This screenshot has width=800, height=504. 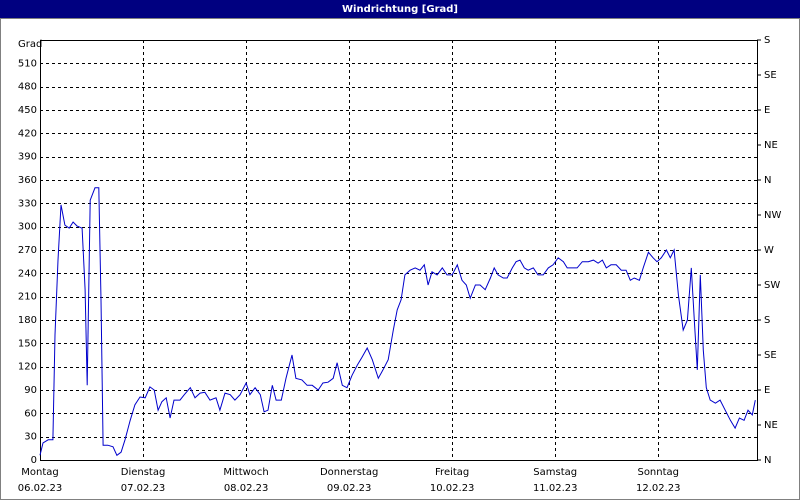 I want to click on y-tick-label: 270, so click(x=27, y=250).